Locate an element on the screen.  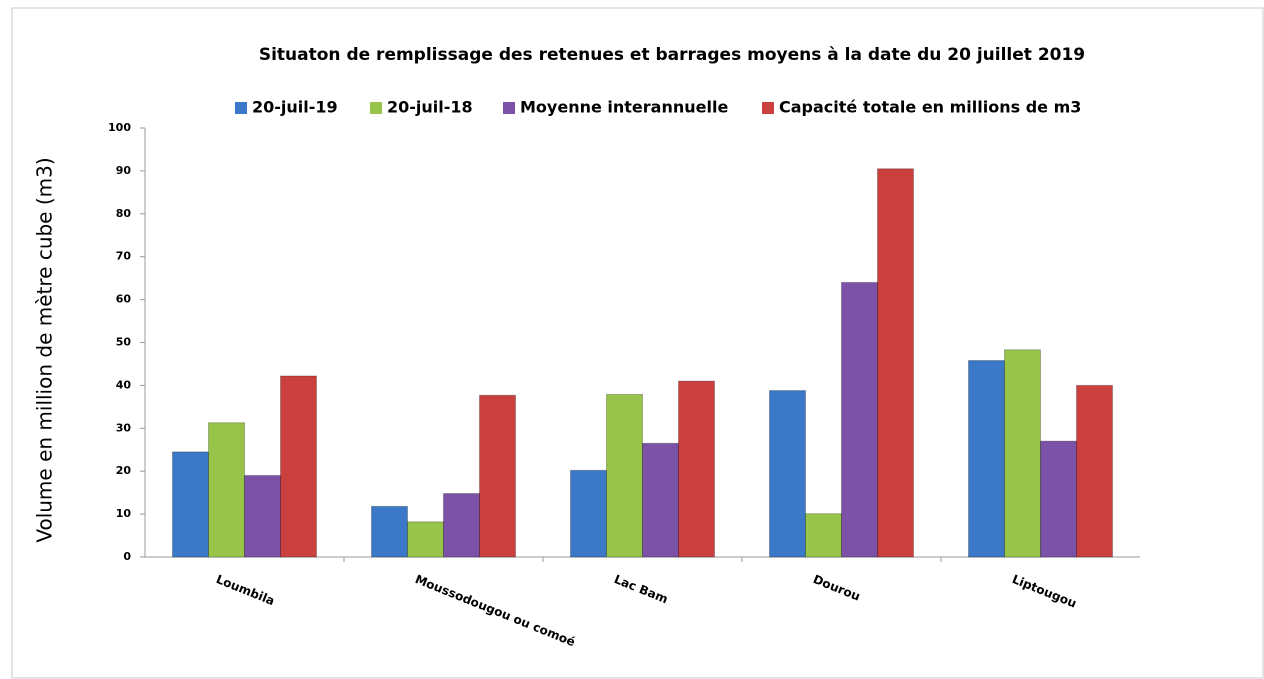
y-tick-label: 100 is located at coordinates (119, 127).